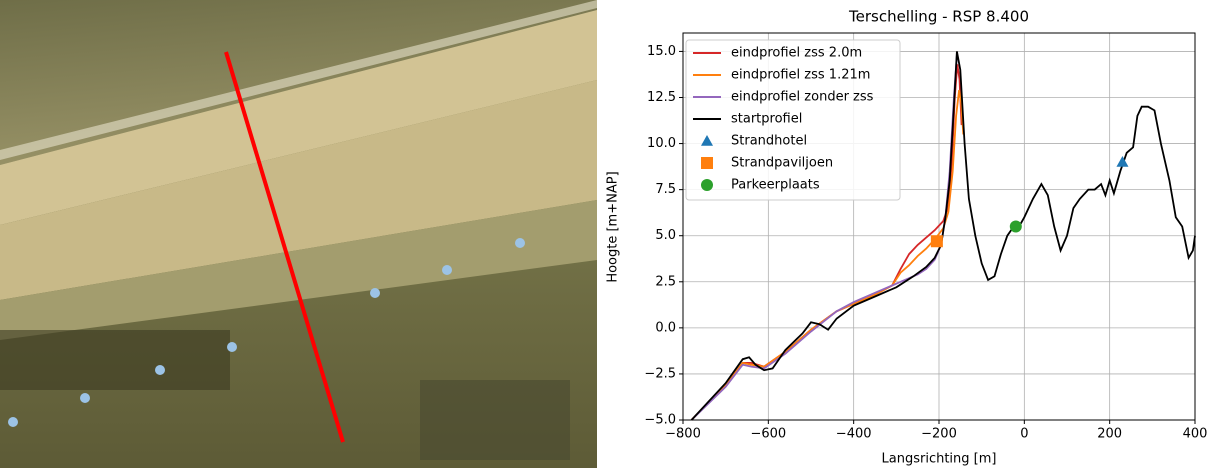 The image size is (1209, 468). What do you see at coordinates (796, 53) in the screenshot?
I see `legend-label: eindprofiel zss 2.0m` at bounding box center [796, 53].